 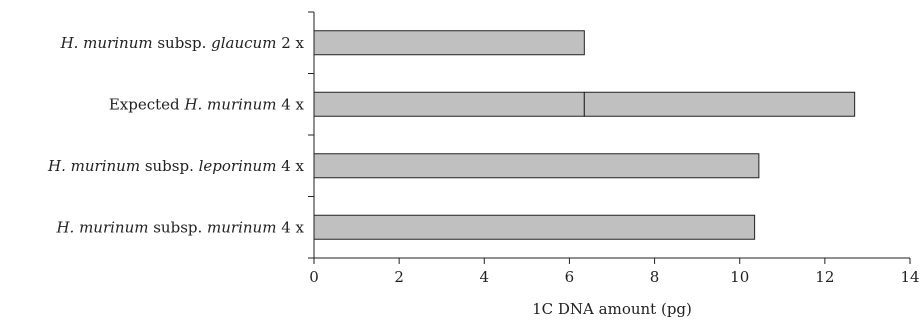 What do you see at coordinates (739, 277) in the screenshot?
I see `x-tick-label: 10` at bounding box center [739, 277].